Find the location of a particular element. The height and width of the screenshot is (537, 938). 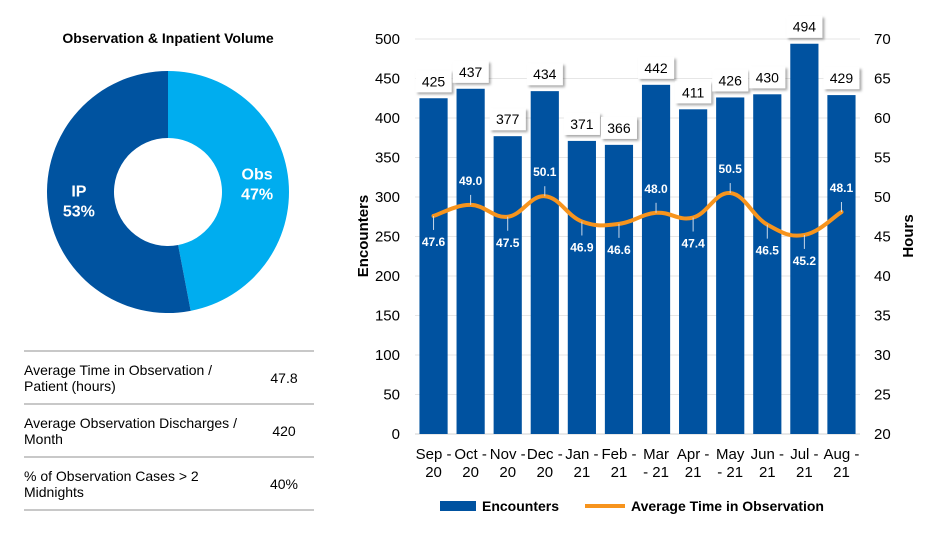

y-tick-label: 400 is located at coordinates (387, 118).